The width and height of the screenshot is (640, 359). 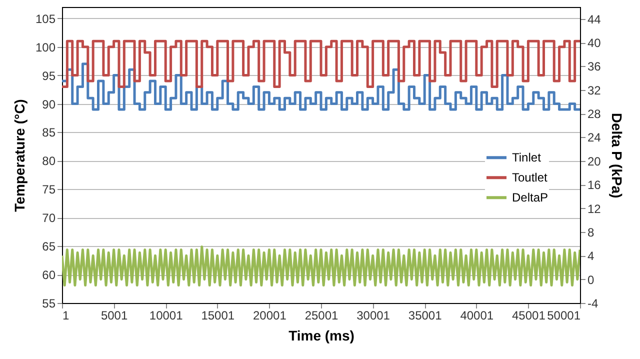 I want to click on y2-tick-label: 0, so click(x=591, y=279).